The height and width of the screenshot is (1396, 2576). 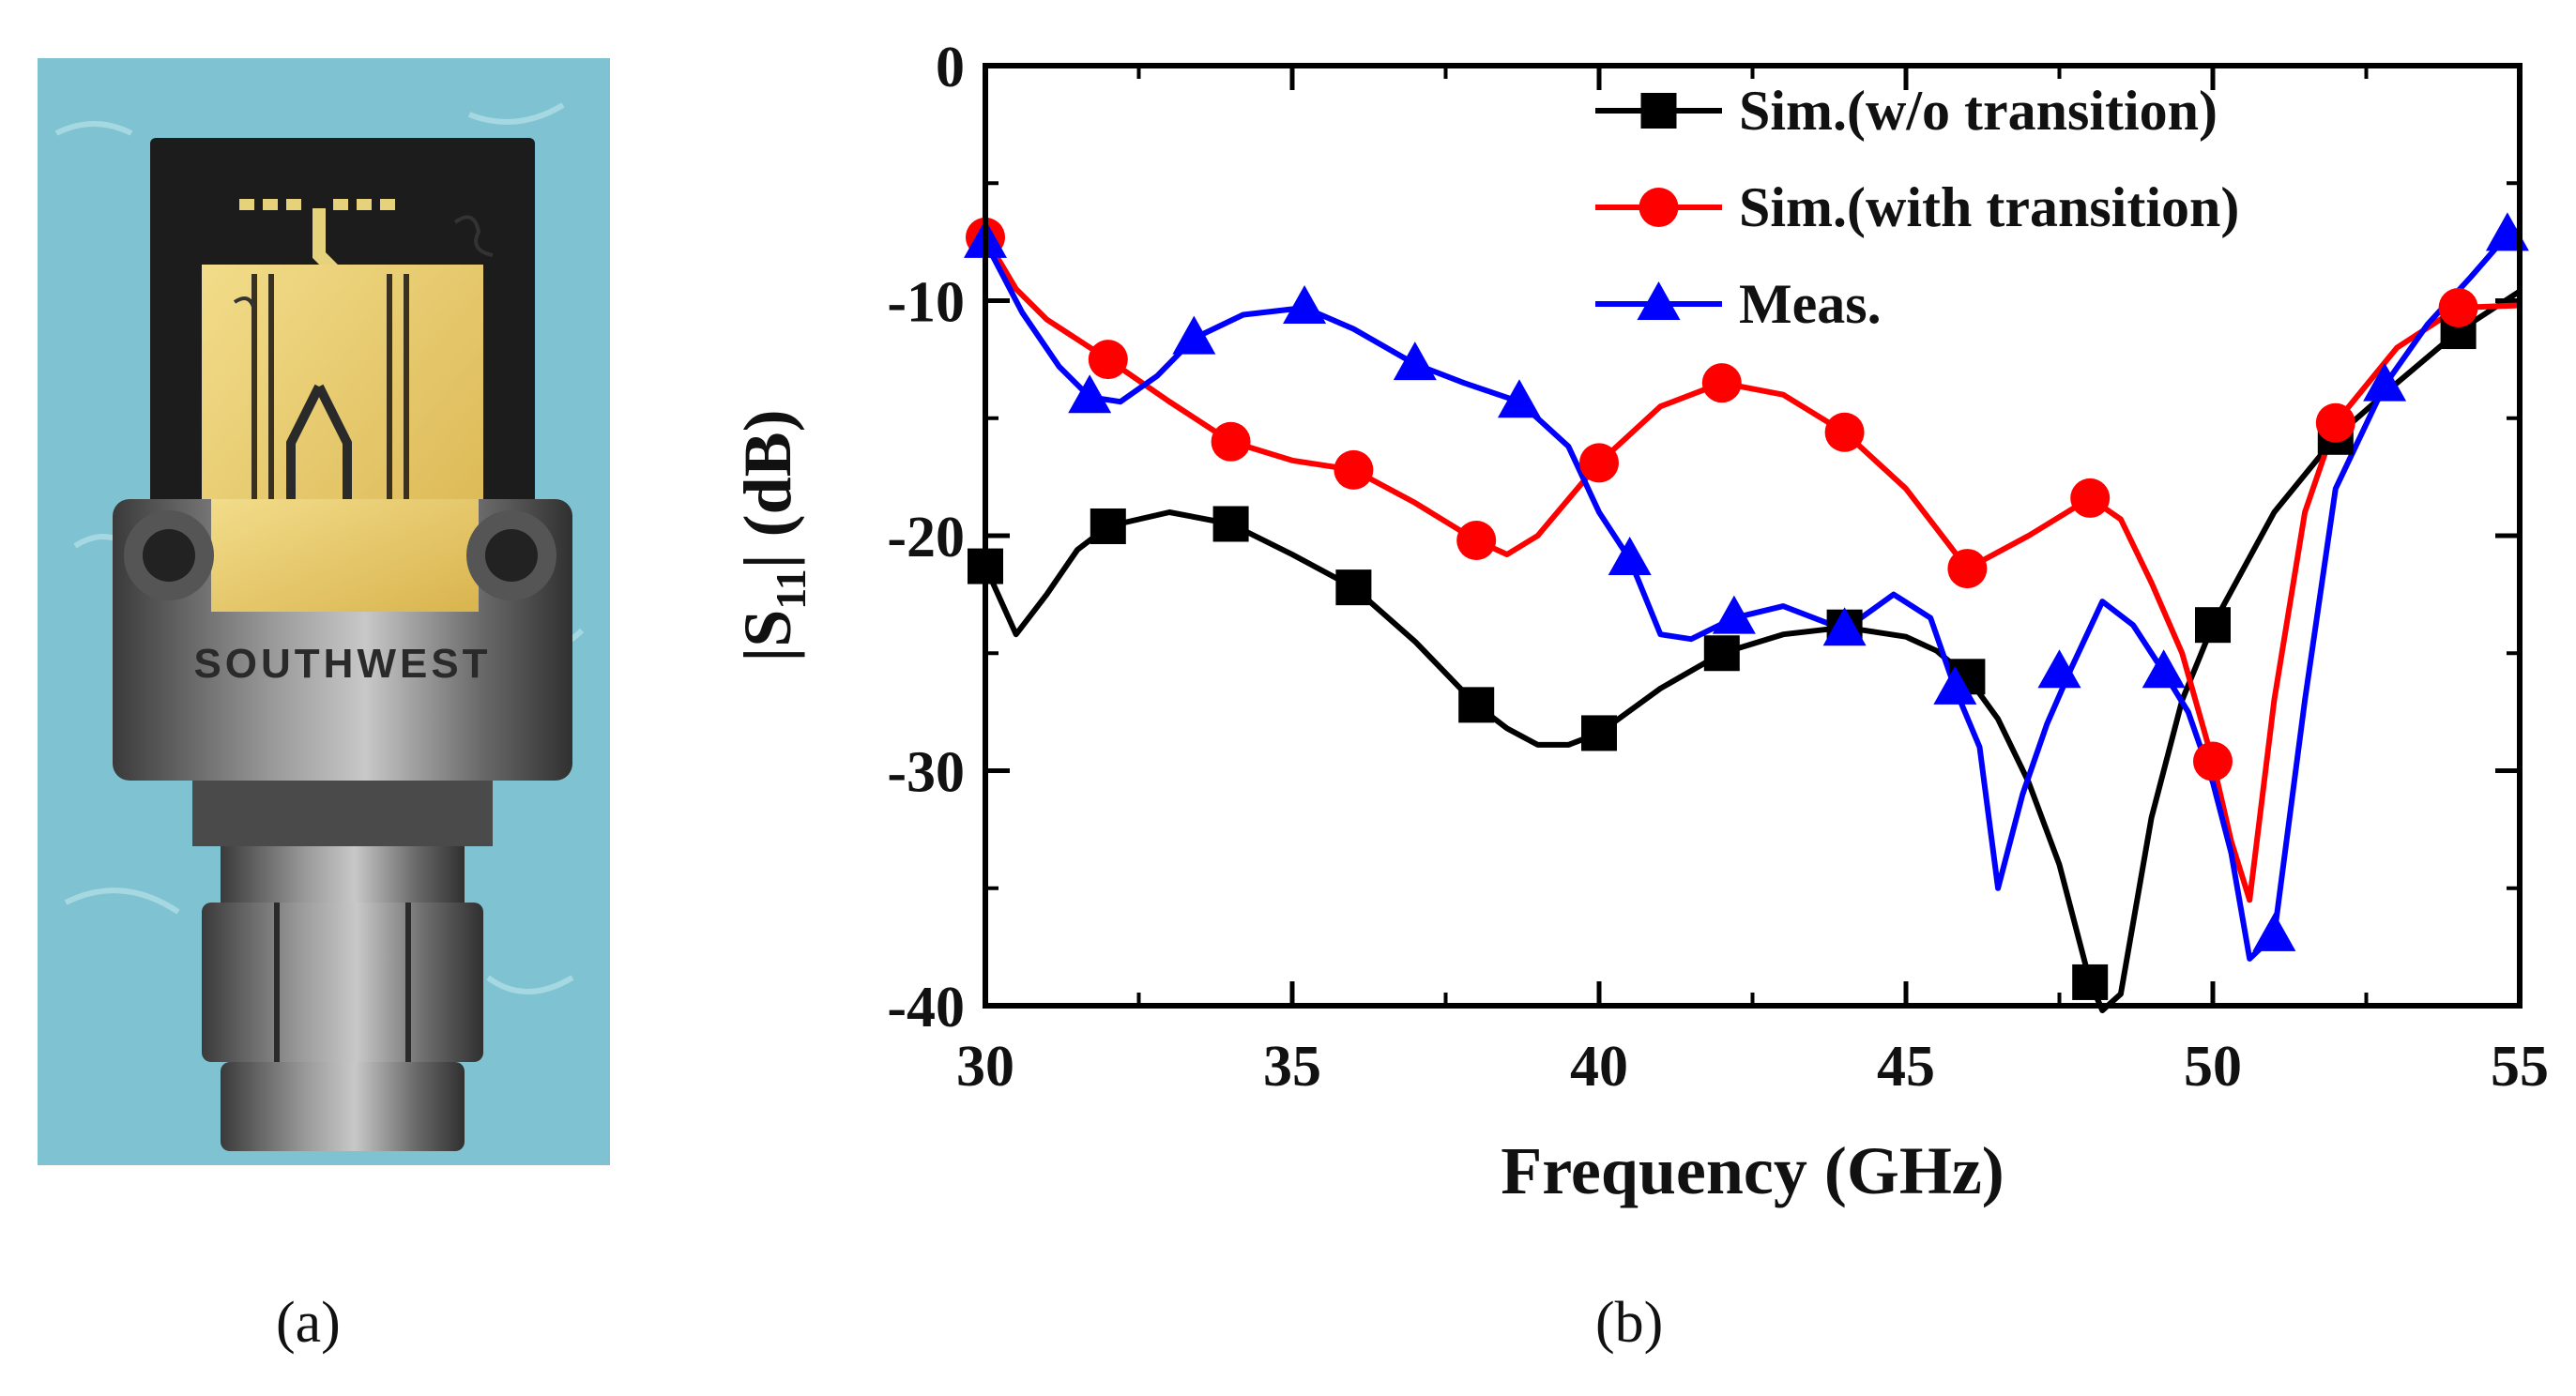 I want to click on x-tick-label: 55, so click(x=2520, y=1067).